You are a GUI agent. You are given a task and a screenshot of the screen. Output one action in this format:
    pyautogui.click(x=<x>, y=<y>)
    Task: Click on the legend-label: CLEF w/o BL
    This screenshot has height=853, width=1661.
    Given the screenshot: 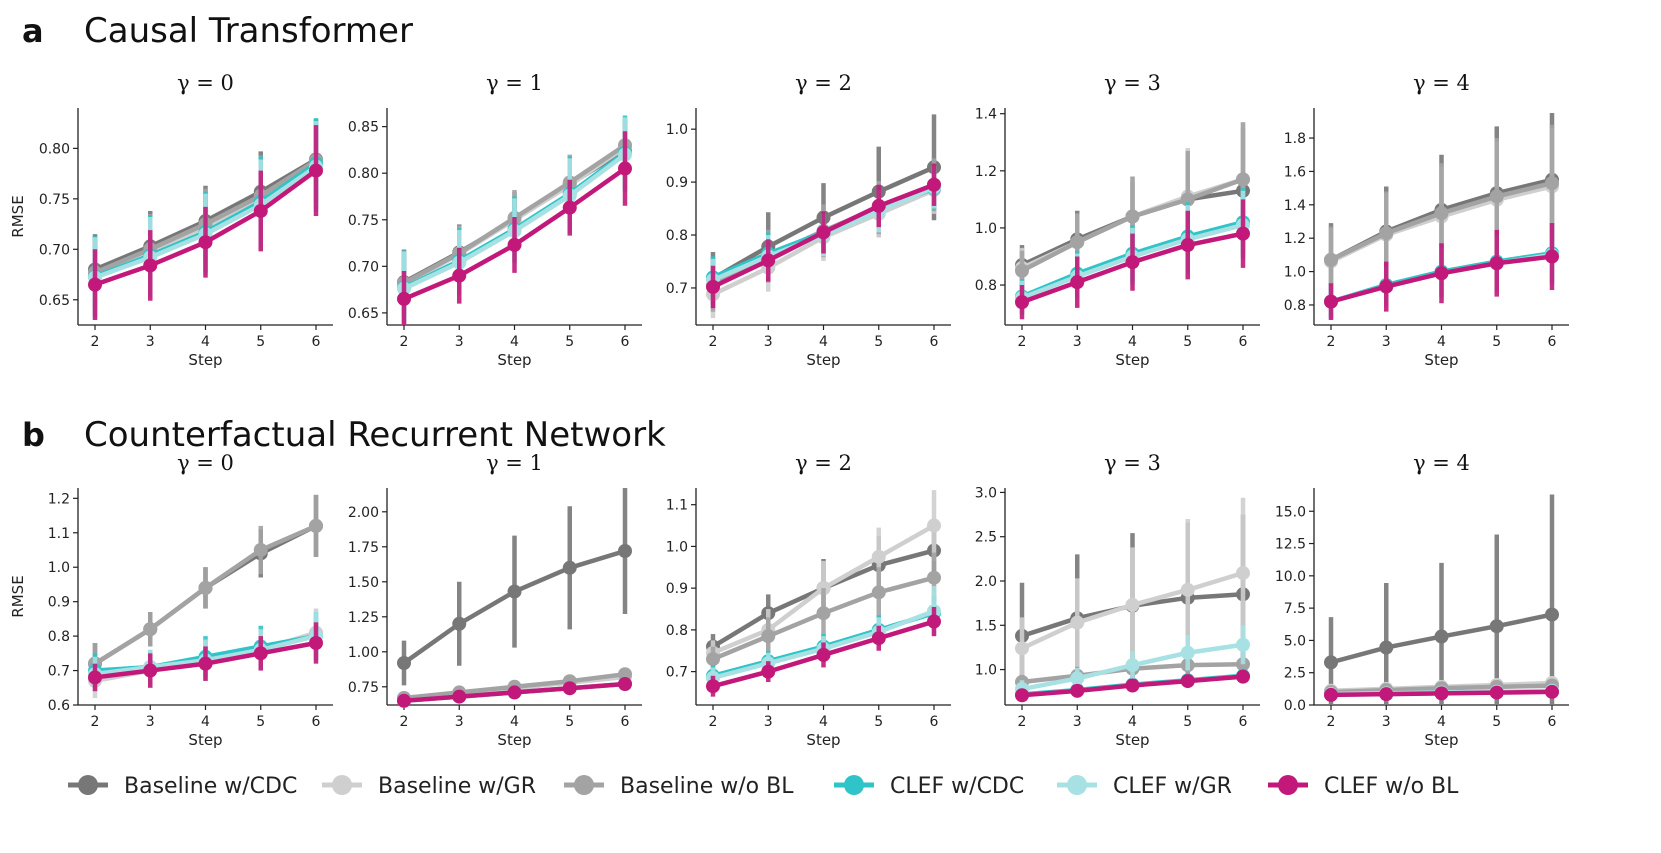 What is the action you would take?
    pyautogui.click(x=1391, y=786)
    